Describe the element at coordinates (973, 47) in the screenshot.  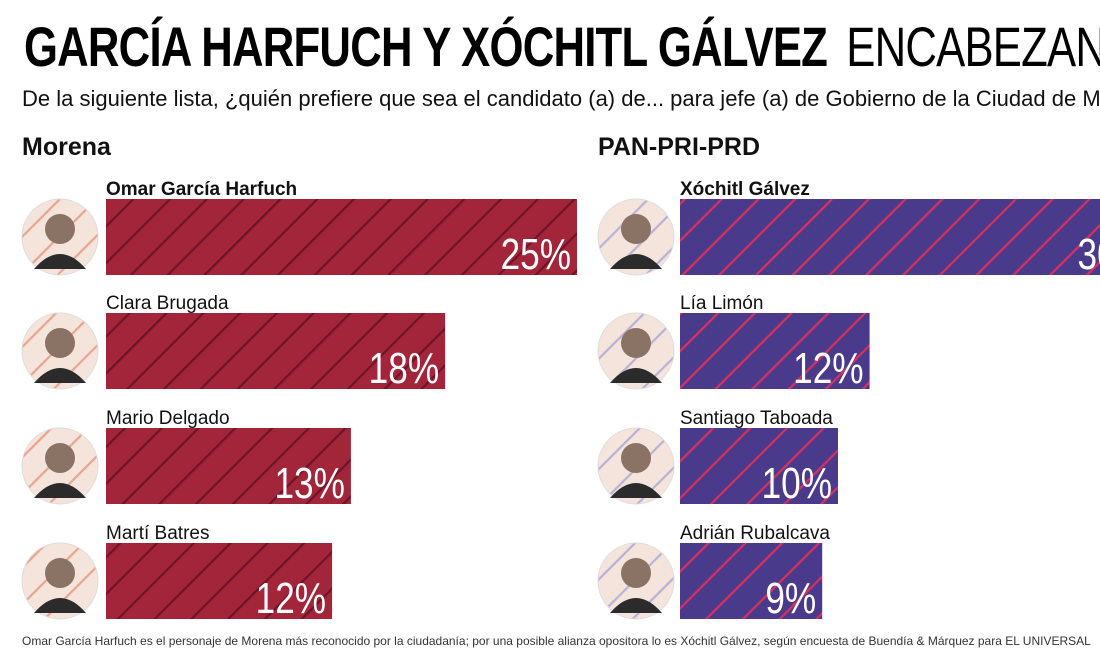
I see `title-light: ENCABEZAN PARA LA CDMX` at that location.